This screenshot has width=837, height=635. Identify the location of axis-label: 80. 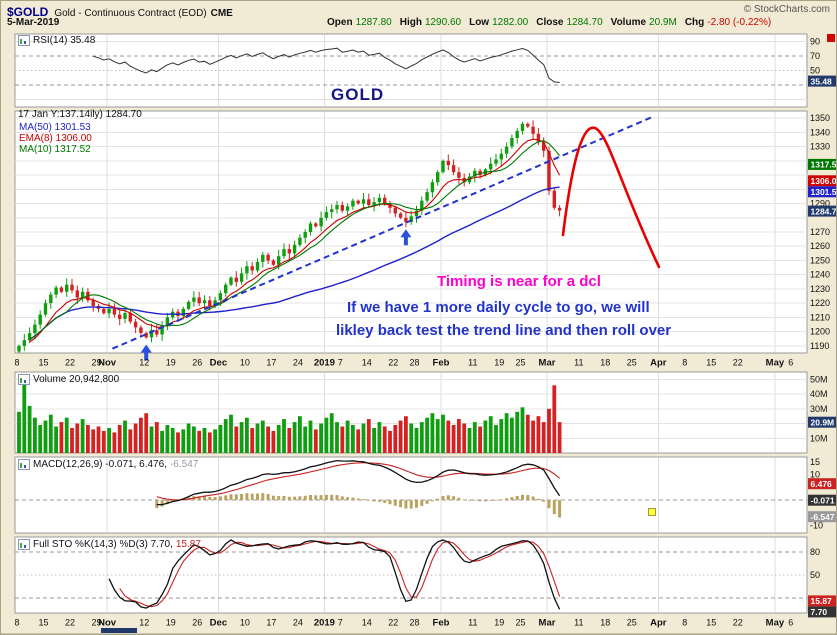
(815, 552).